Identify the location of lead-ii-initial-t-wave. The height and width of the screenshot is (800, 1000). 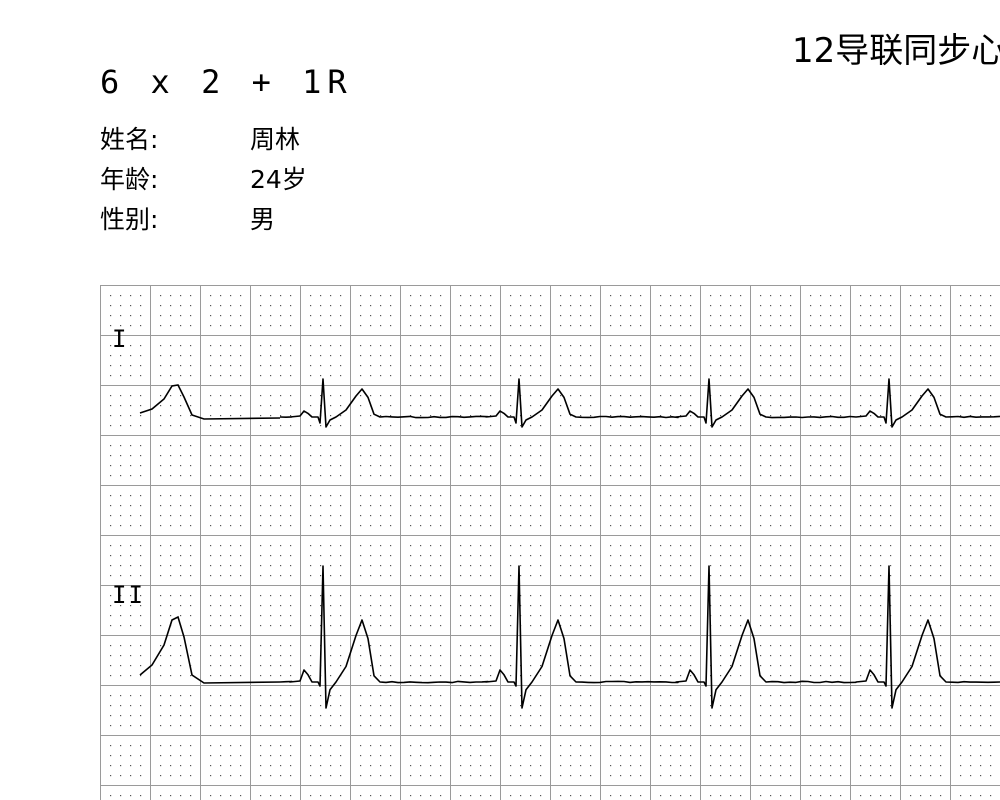
(210, 650).